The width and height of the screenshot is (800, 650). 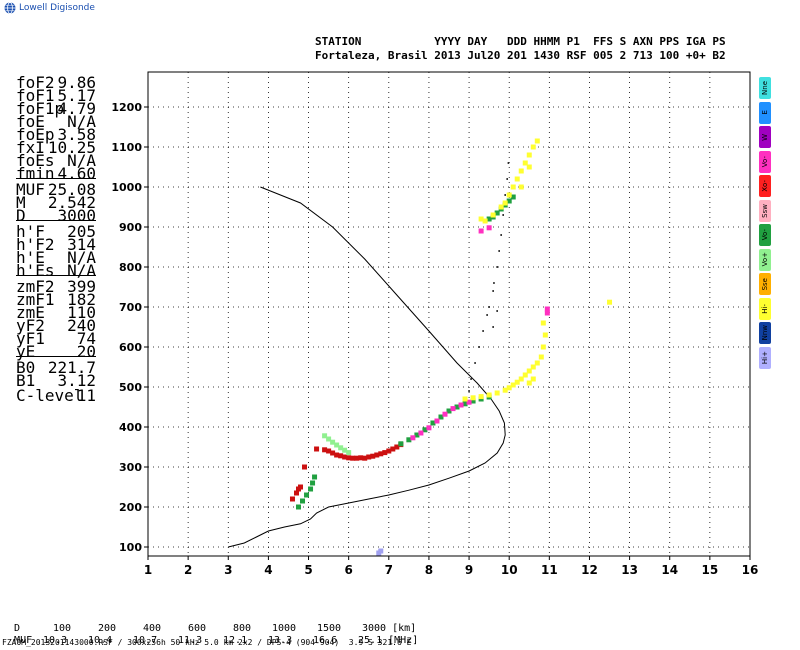 What do you see at coordinates (242, 628) in the screenshot?
I see `distance-value: 800` at bounding box center [242, 628].